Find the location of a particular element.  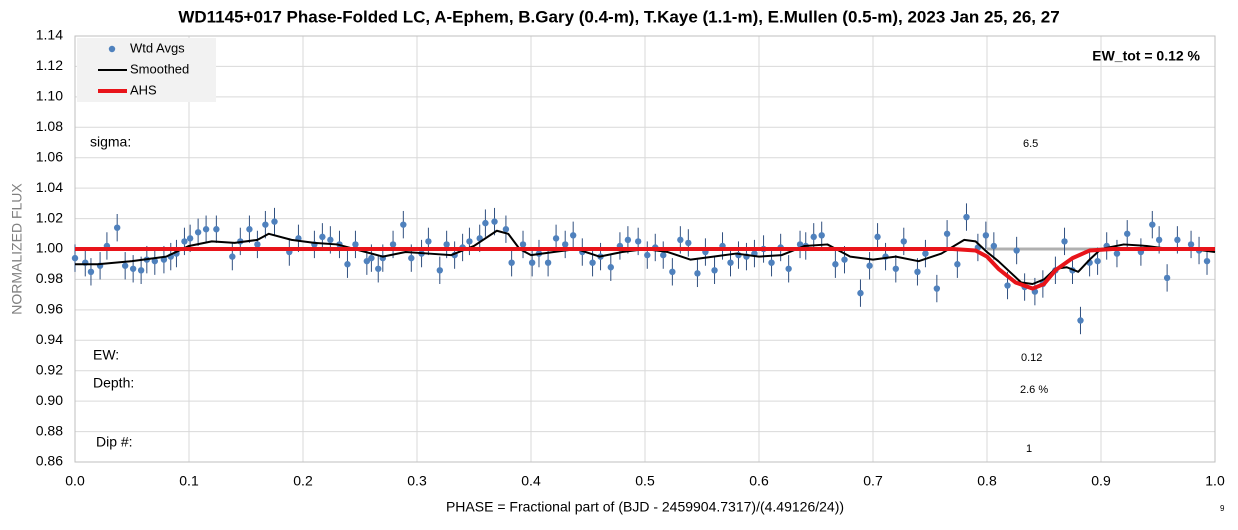

annotation: 1 is located at coordinates (1029, 449).